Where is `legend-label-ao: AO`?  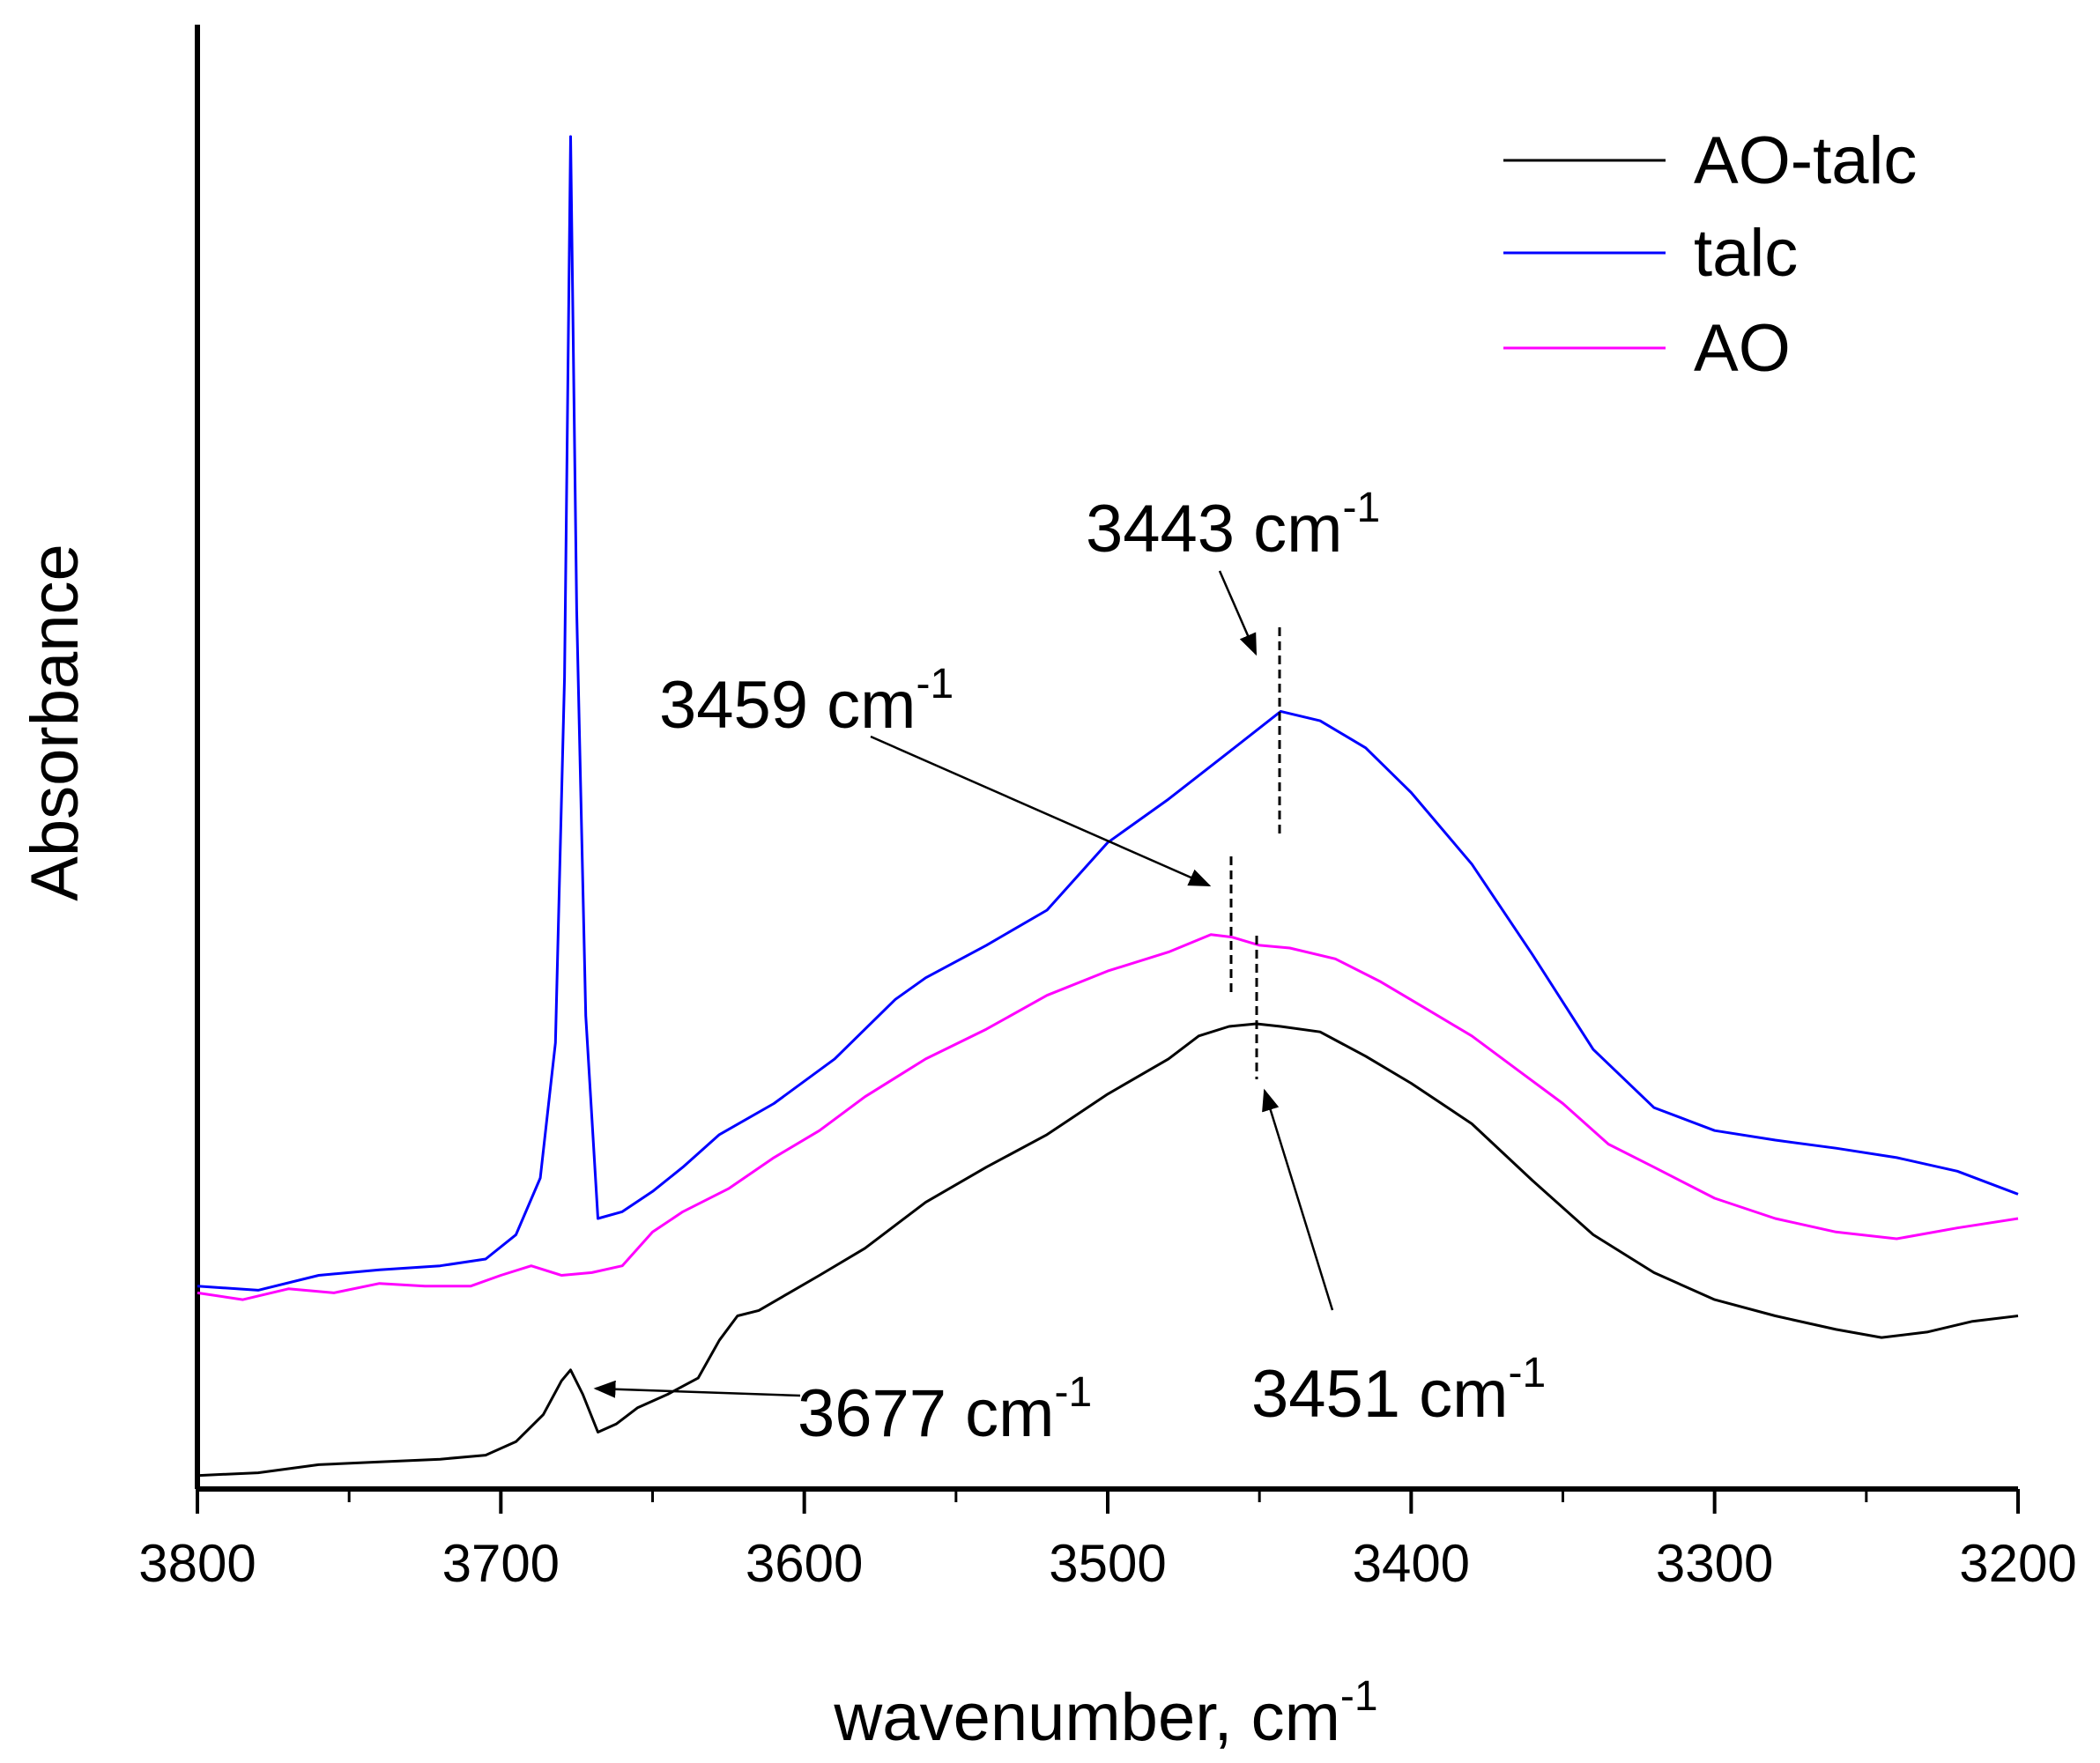 legend-label-ao: AO is located at coordinates (1742, 348).